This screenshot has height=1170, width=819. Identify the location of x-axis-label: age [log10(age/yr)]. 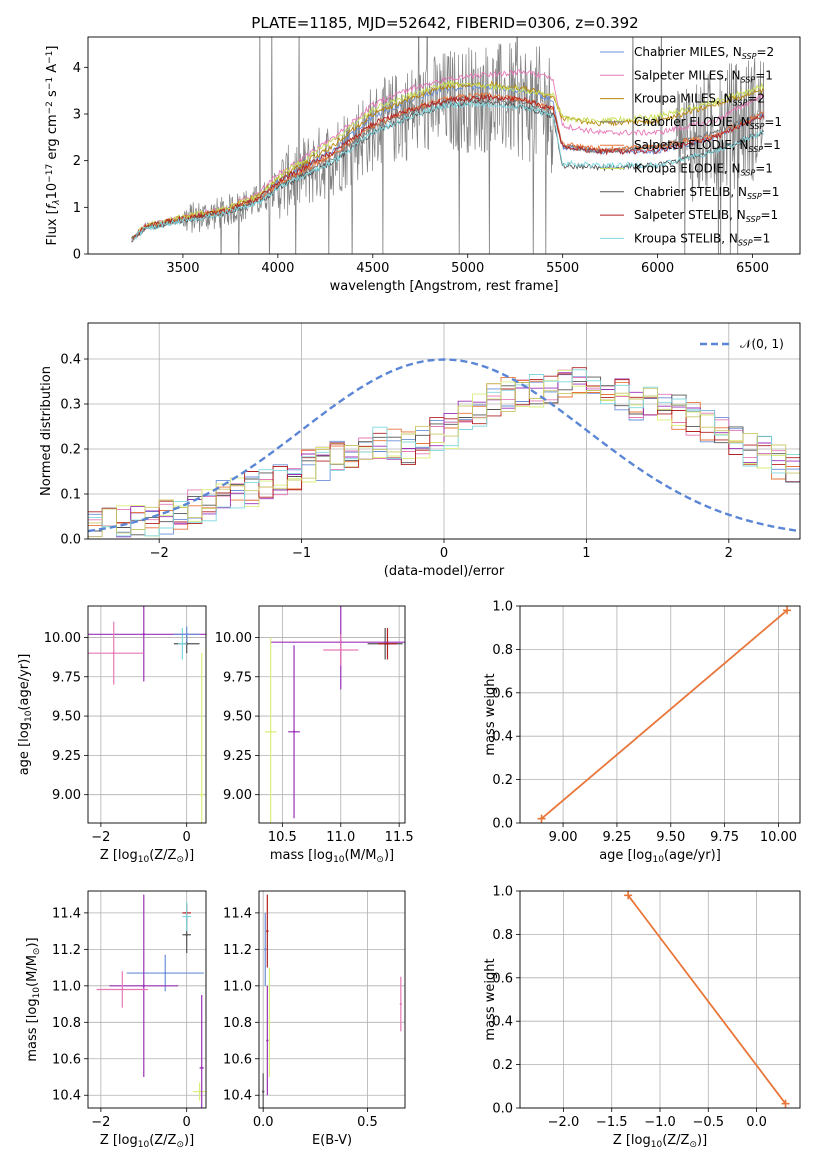
(660, 856).